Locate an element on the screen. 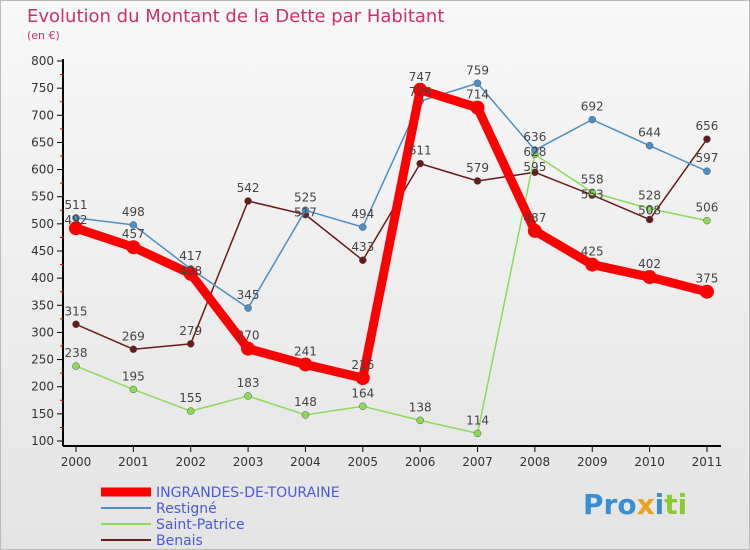 Image resolution: width=750 pixels, height=550 pixels. data-label: 595 is located at coordinates (534, 167).